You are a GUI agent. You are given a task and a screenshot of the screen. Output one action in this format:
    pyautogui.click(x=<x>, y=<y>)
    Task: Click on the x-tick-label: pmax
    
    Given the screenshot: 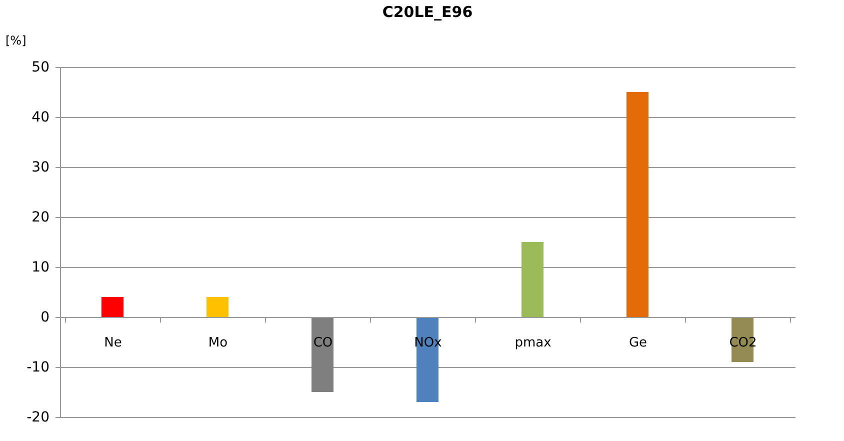 What is the action you would take?
    pyautogui.click(x=533, y=343)
    